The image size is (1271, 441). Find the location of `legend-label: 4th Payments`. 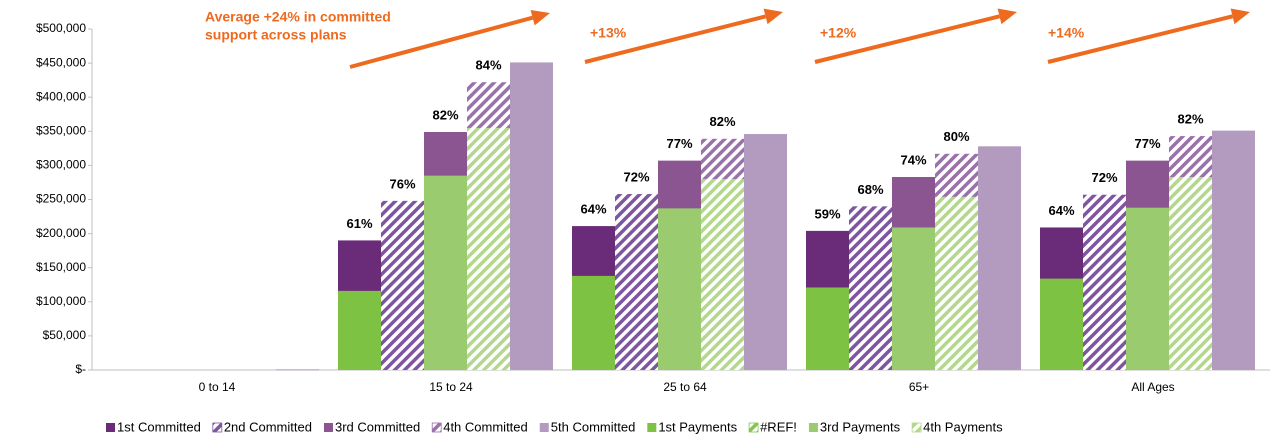

legend-label: 4th Payments is located at coordinates (963, 426).